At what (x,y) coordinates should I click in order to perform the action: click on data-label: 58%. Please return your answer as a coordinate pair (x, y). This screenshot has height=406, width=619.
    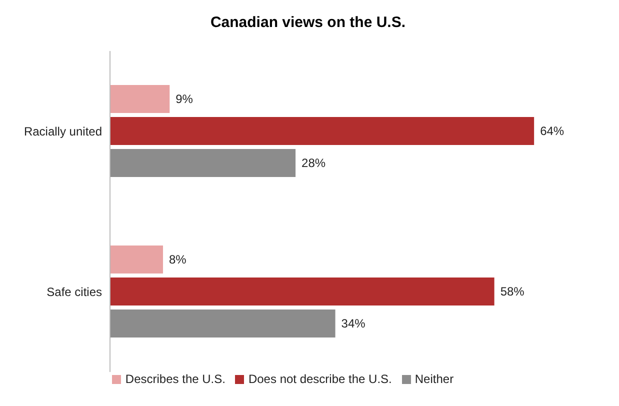
    Looking at the image, I should click on (512, 291).